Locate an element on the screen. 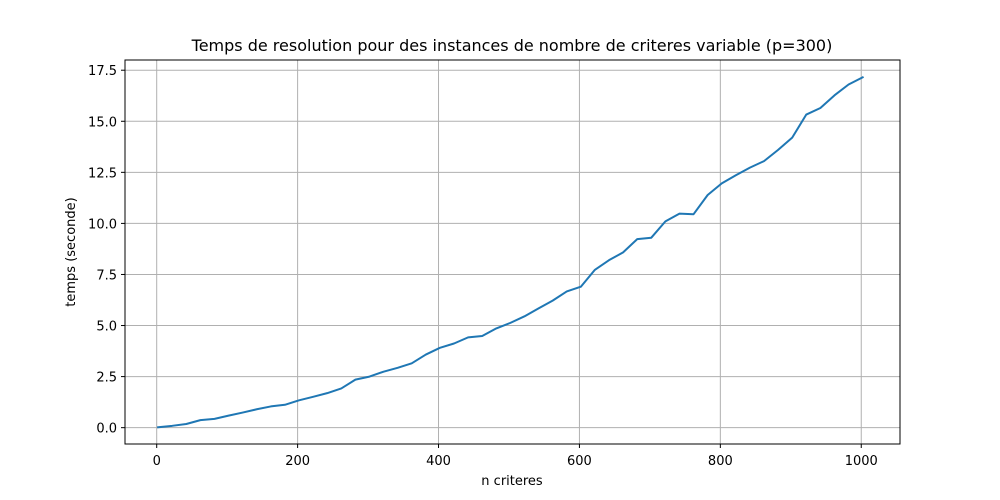 The height and width of the screenshot is (500, 1000). y-tick-label: 17.5 is located at coordinates (102, 71).